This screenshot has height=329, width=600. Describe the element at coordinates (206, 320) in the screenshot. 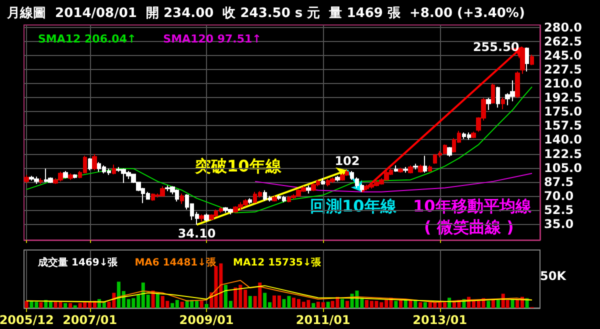

I see `x-tick-label: 2009/01` at that location.